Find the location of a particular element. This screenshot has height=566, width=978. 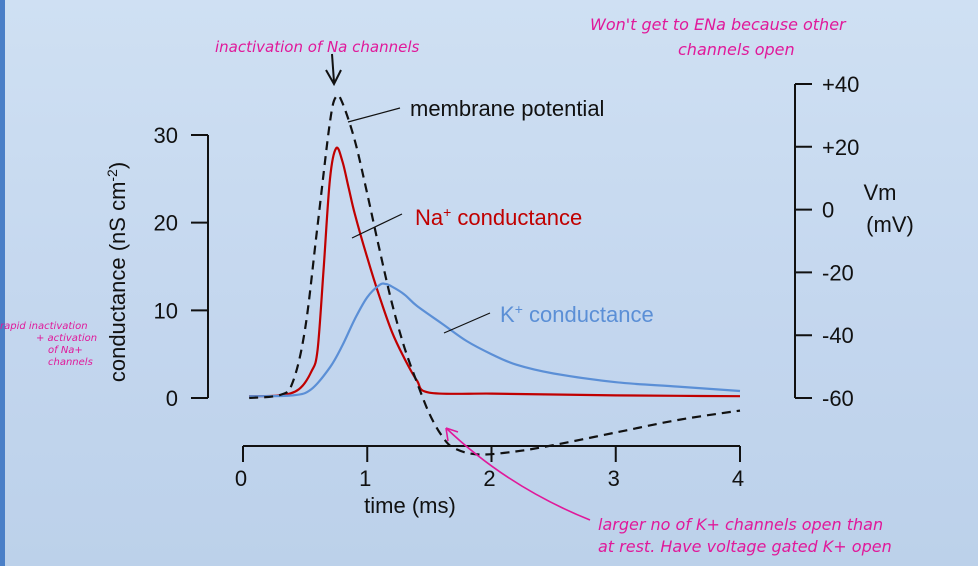

vm-series-label: membrane potential is located at coordinates (507, 108).